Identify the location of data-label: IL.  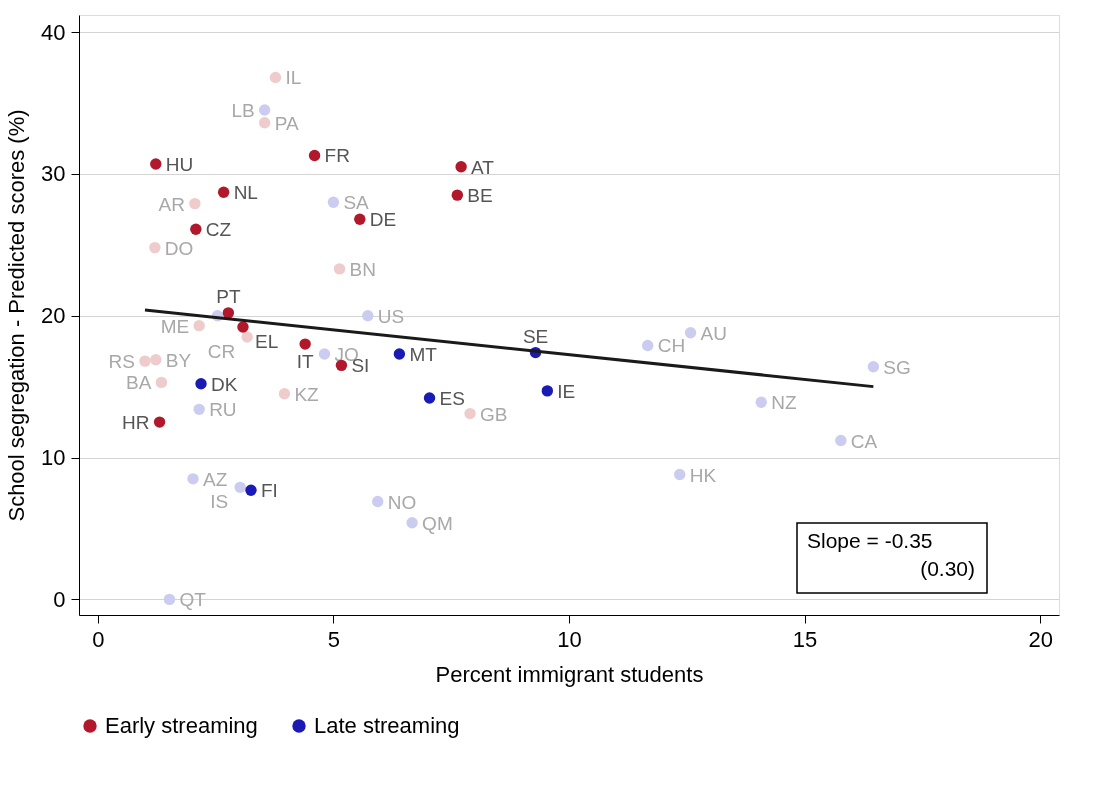
(293, 78).